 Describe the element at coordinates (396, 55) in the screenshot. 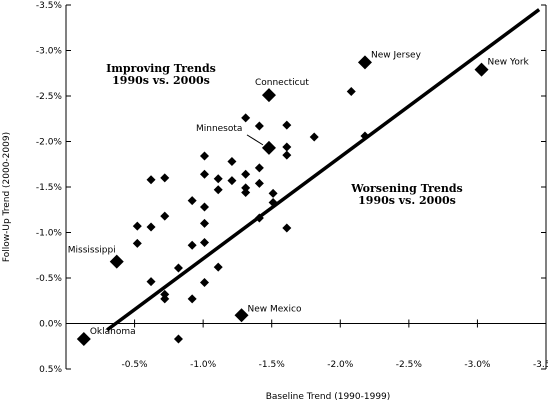

I see `label-new-jersey: New Jersey` at that location.